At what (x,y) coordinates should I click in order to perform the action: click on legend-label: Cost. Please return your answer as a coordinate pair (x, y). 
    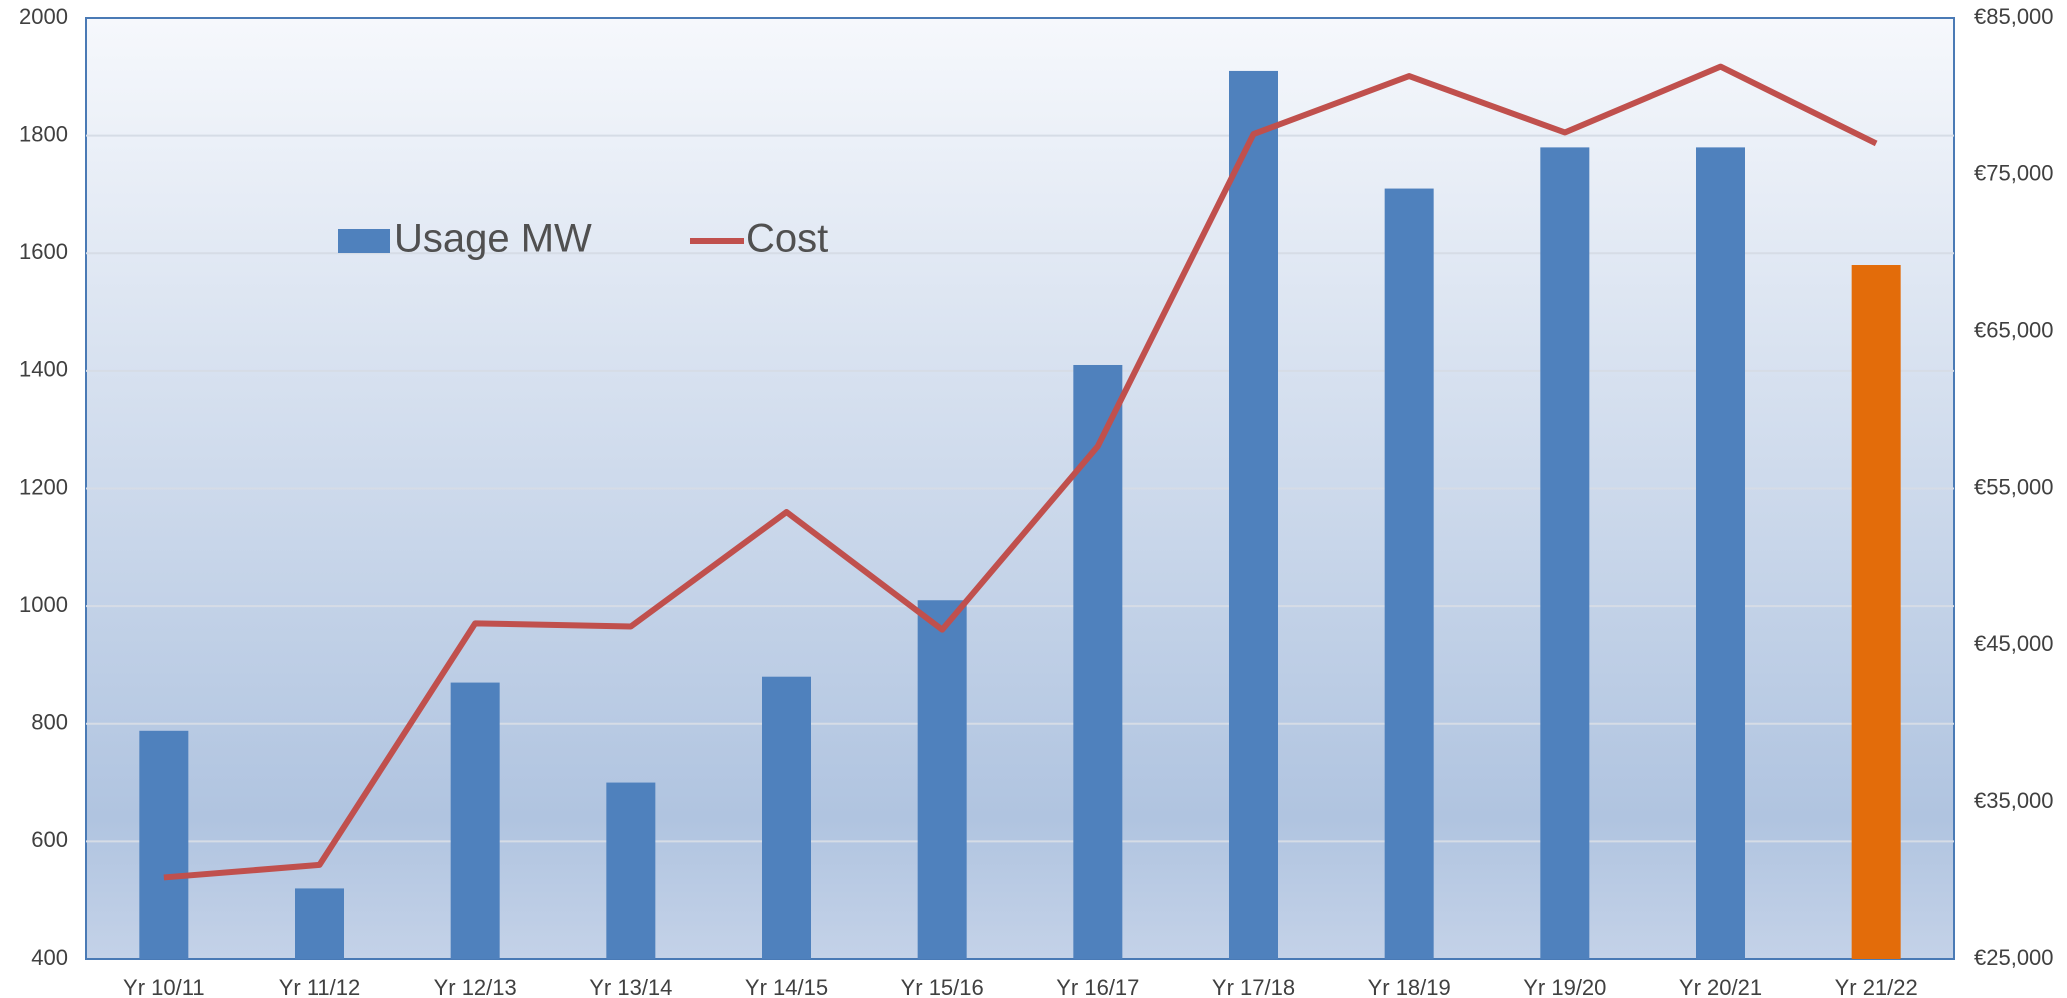
    Looking at the image, I should click on (787, 239).